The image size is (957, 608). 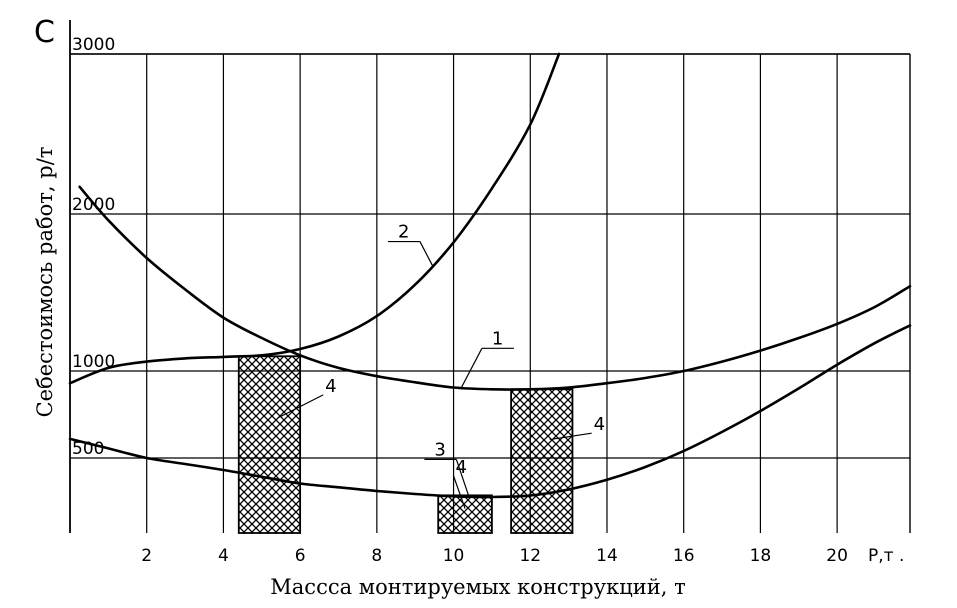 I want to click on y-axis-title: Себестоимось работ, р/т, so click(x=45, y=282).